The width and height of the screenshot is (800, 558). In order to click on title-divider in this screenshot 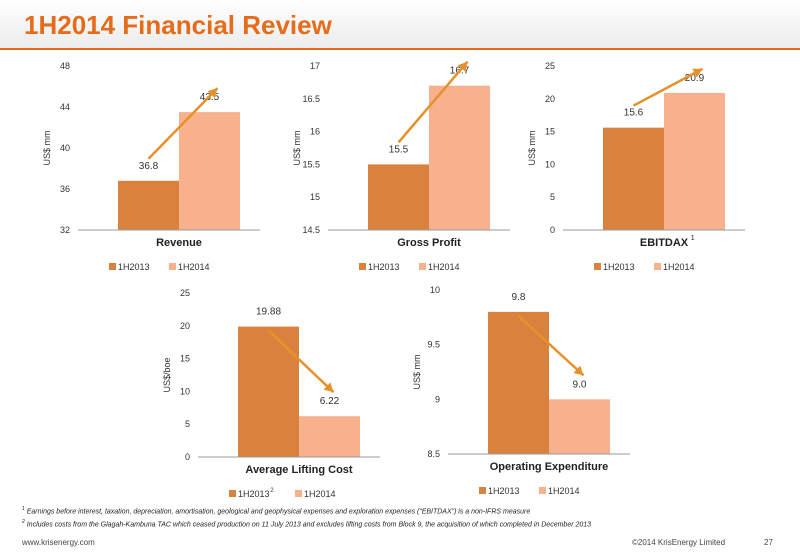, I will do `click(400, 49)`.